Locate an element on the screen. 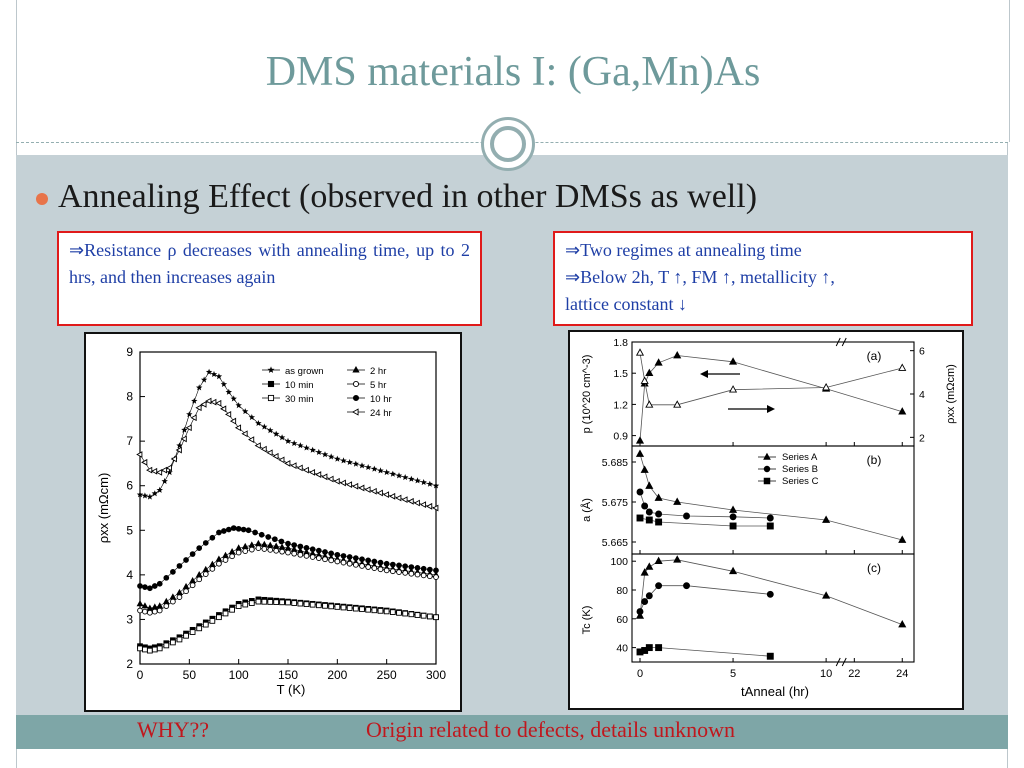 The height and width of the screenshot is (768, 1024). y-tick-label: 60 is located at coordinates (622, 620).